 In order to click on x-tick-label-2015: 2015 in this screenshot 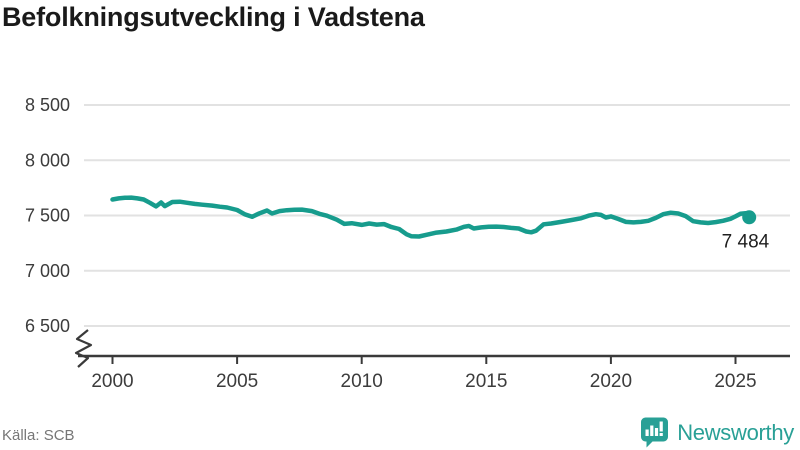, I will do `click(486, 381)`.